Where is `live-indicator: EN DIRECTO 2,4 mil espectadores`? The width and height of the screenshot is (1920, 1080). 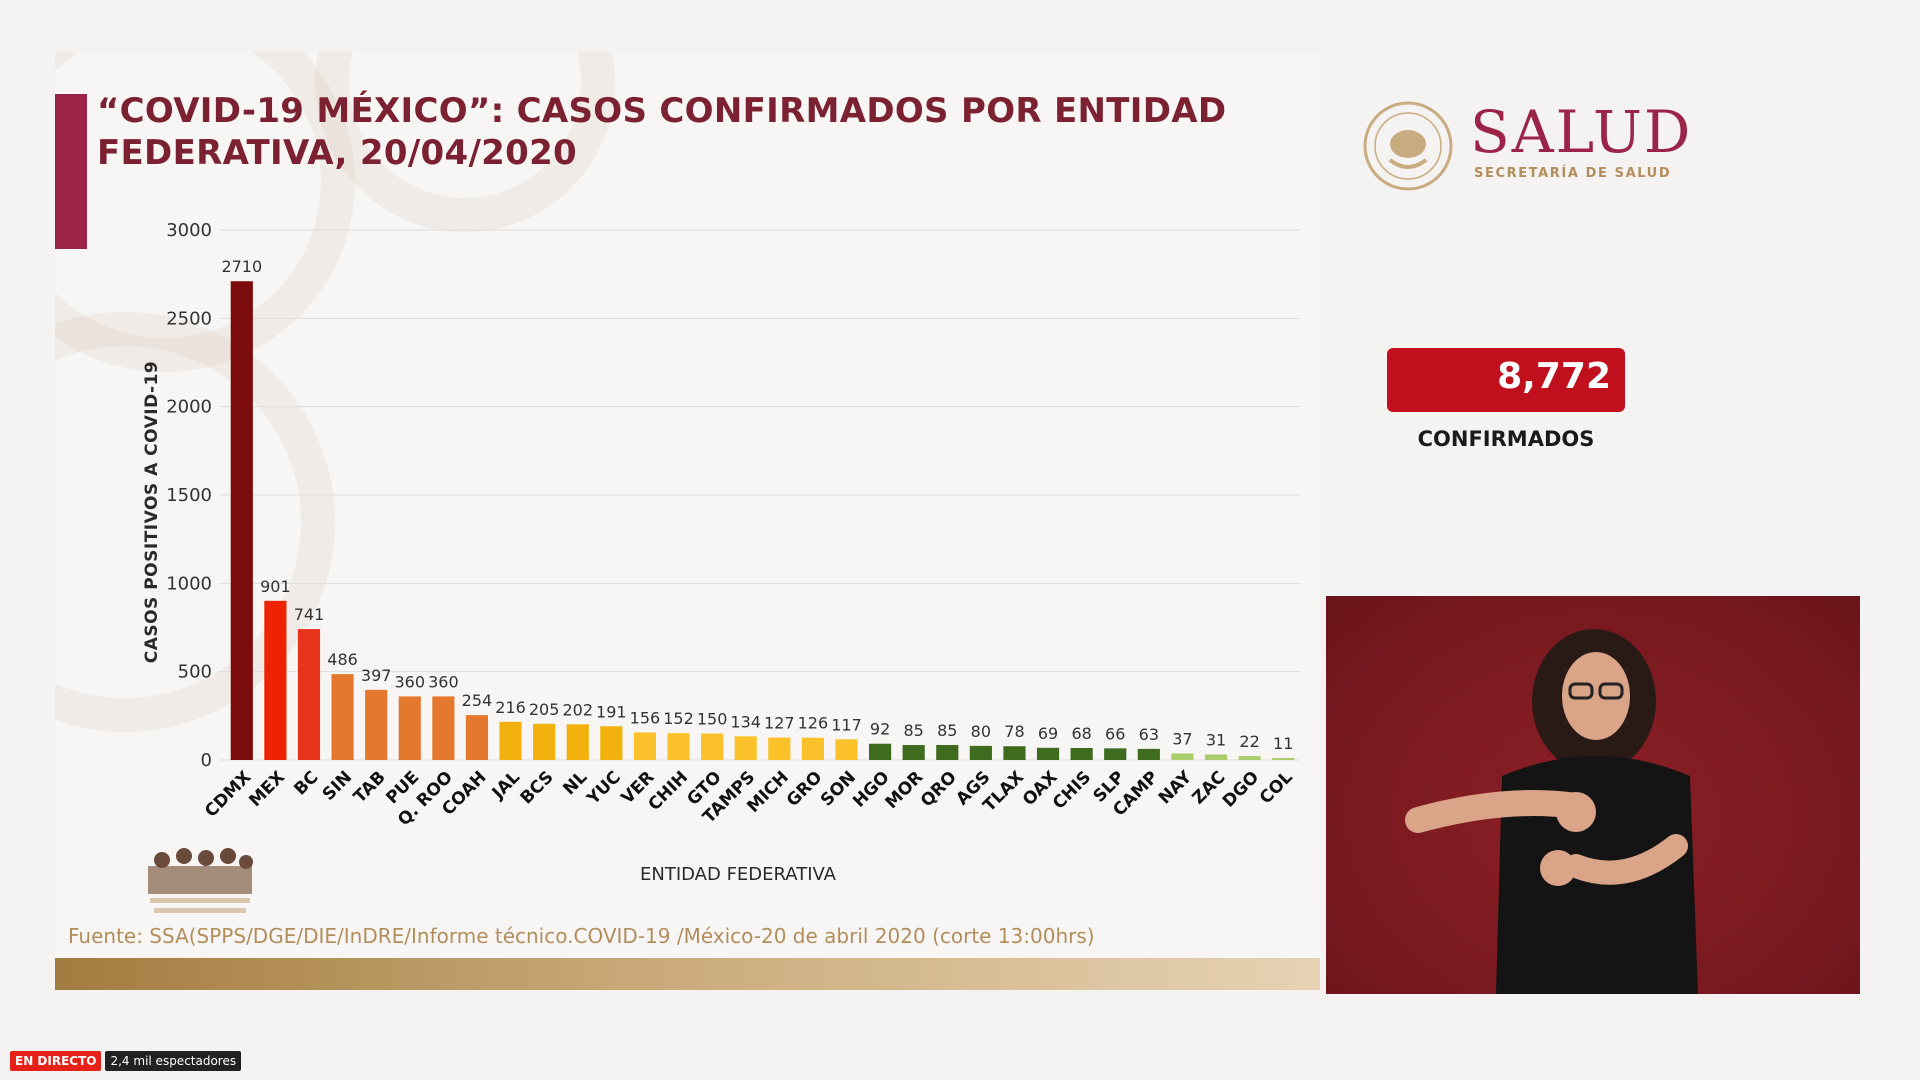
live-indicator: EN DIRECTO 2,4 mil espectadores is located at coordinates (126, 1061).